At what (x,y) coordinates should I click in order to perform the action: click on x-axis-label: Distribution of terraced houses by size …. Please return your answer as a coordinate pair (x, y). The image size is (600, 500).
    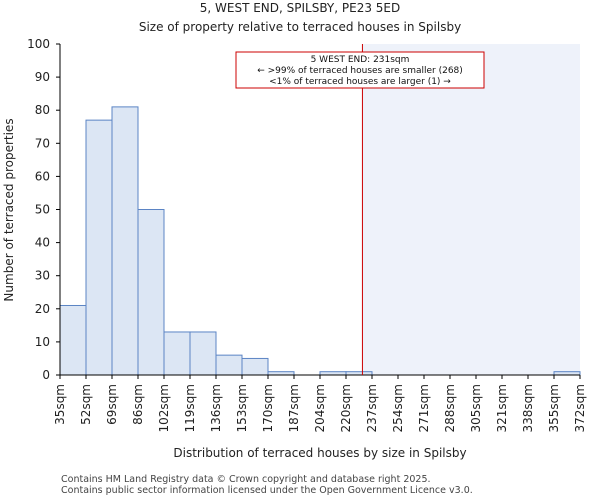
    Looking at the image, I should click on (319, 453).